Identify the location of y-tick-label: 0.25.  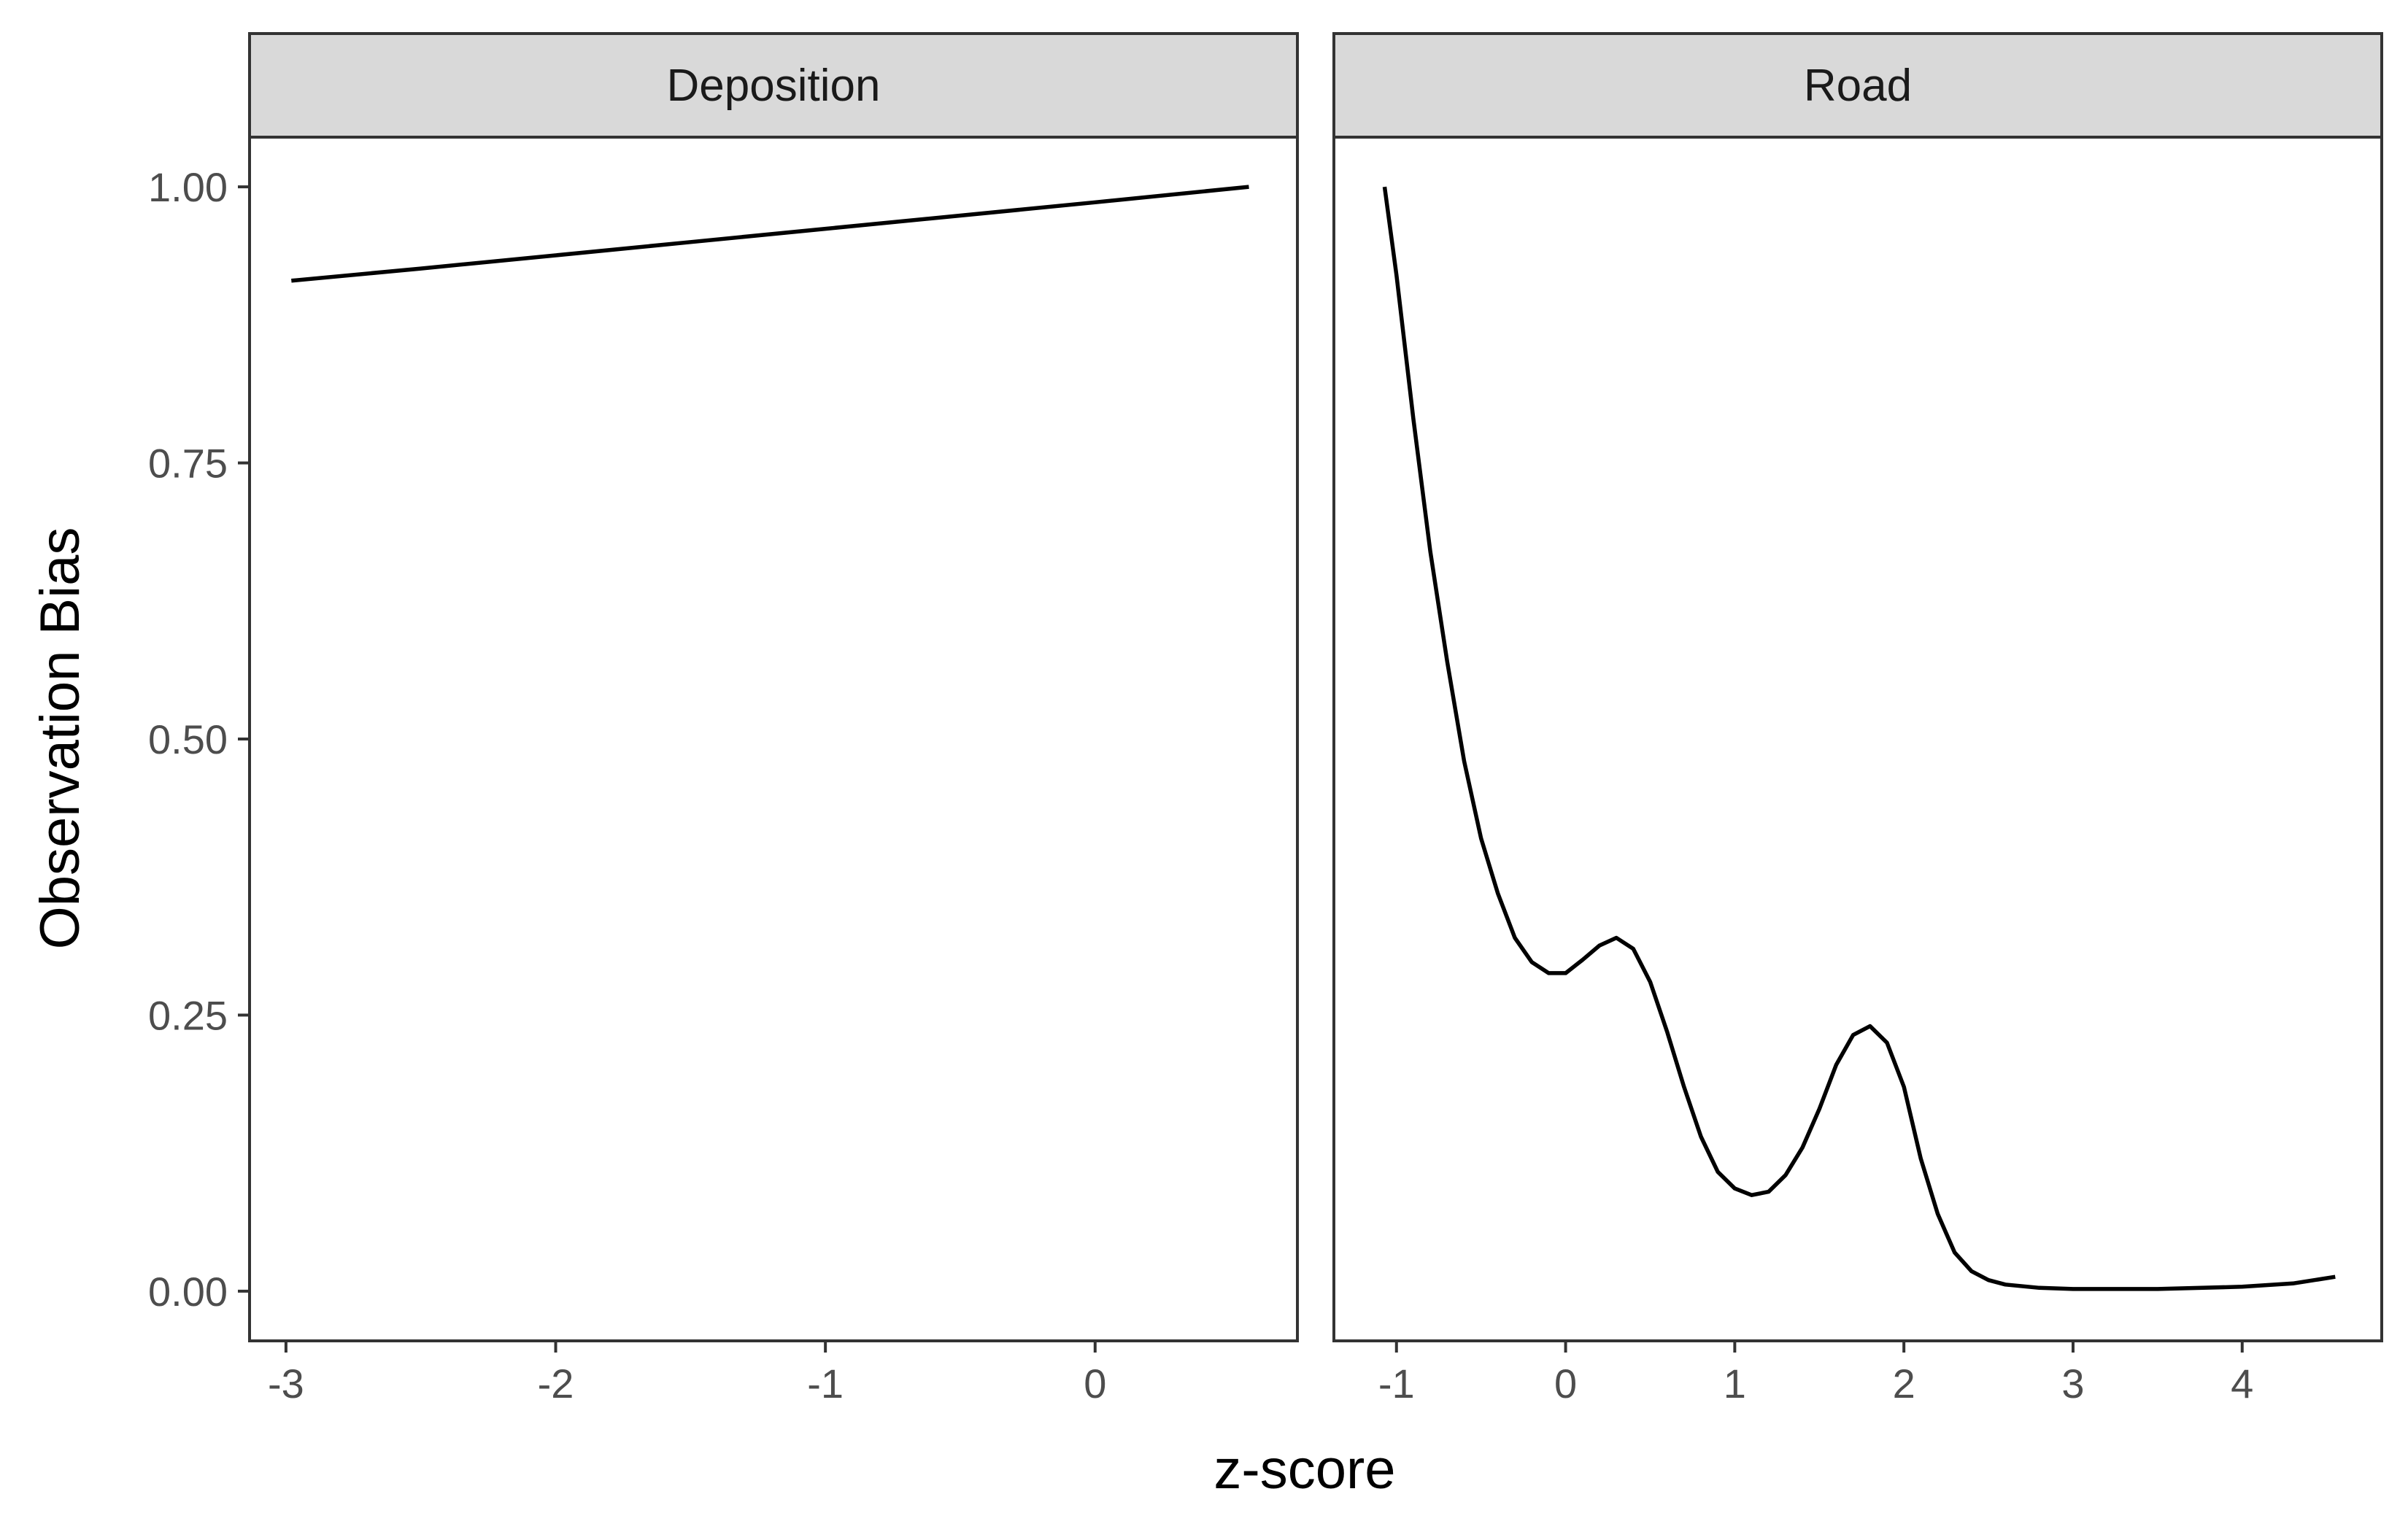
(188, 1015).